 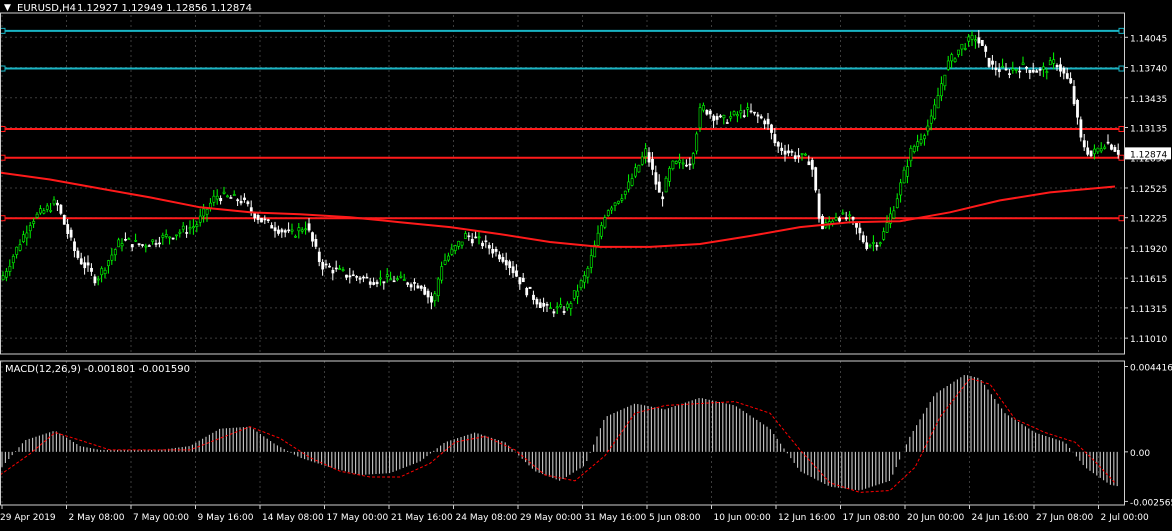 What do you see at coordinates (1151, 503) in the screenshot?
I see `macd-tick-label: -0.002565` at bounding box center [1151, 503].